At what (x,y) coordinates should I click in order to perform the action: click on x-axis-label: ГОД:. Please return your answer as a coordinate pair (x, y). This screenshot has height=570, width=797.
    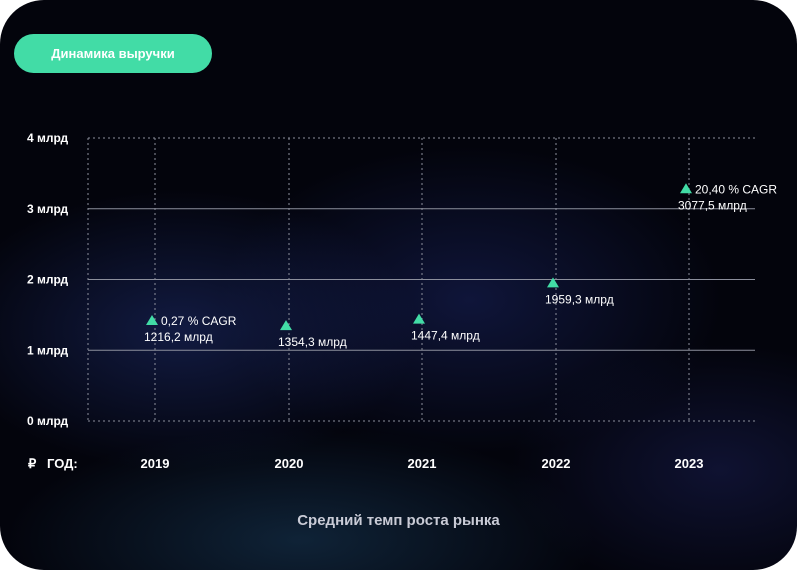
    Looking at the image, I should click on (62, 463).